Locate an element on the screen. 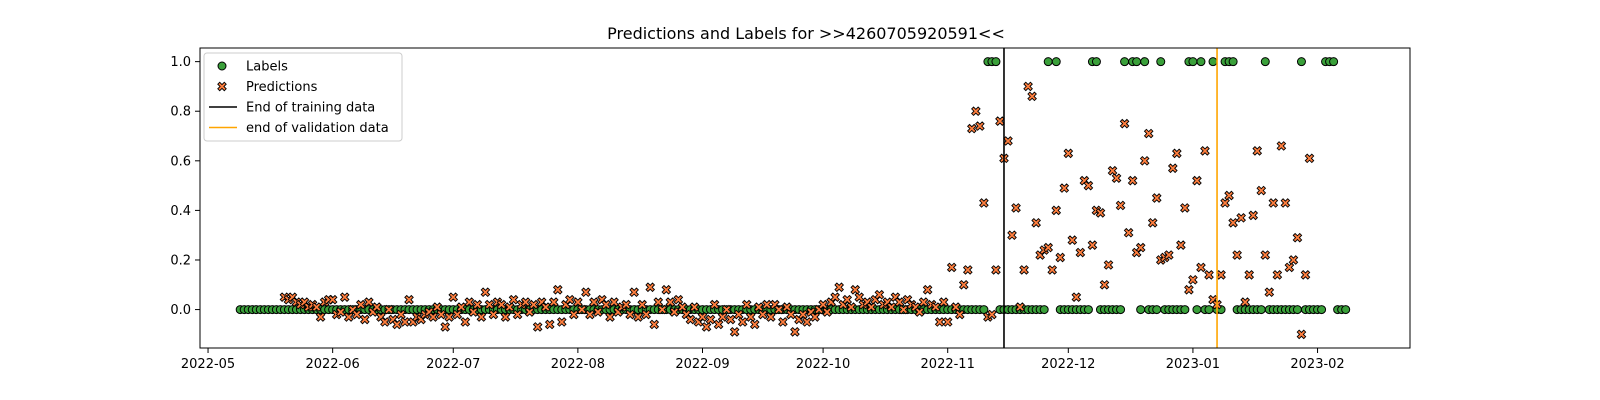 The width and height of the screenshot is (1600, 400). legend-labels-marker is located at coordinates (222, 66).